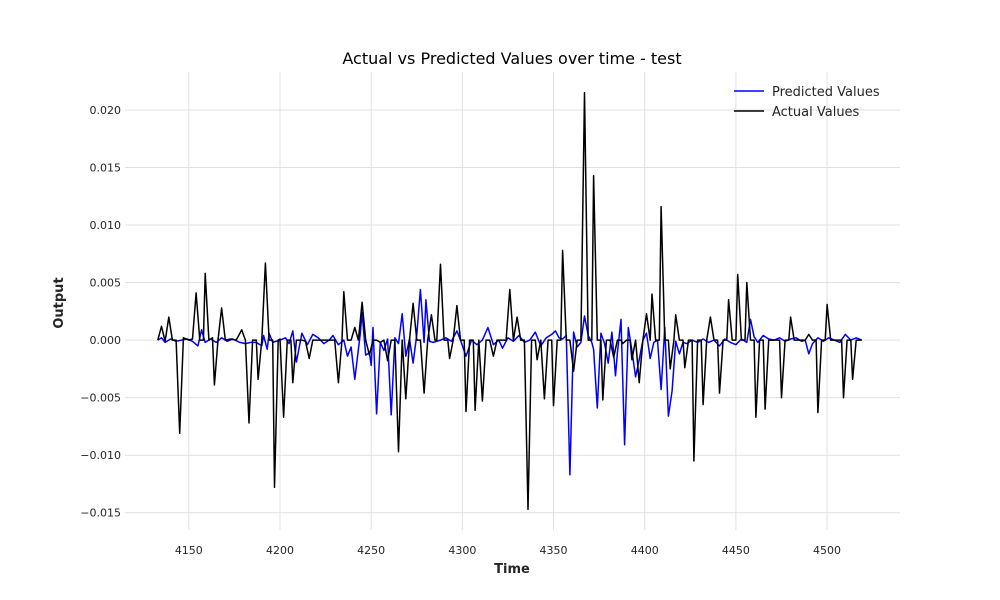 The image size is (1000, 600). Describe the element at coordinates (100, 398) in the screenshot. I see `y-tick-label: −0.005` at that location.